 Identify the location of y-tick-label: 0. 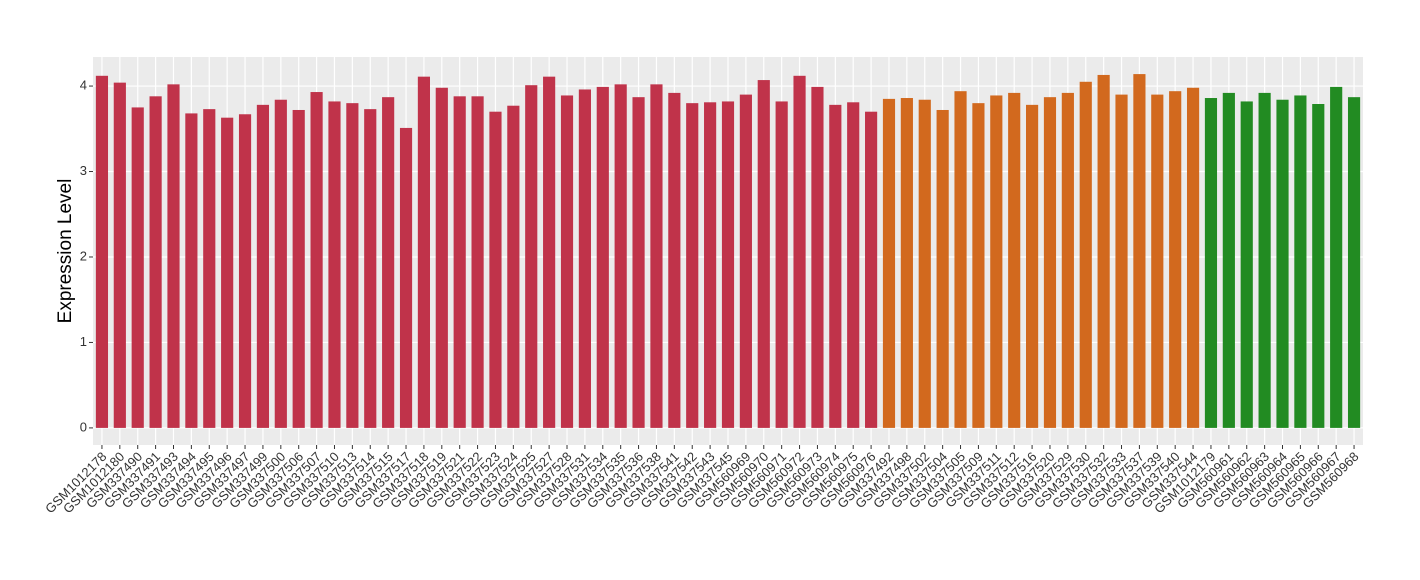
(83, 426).